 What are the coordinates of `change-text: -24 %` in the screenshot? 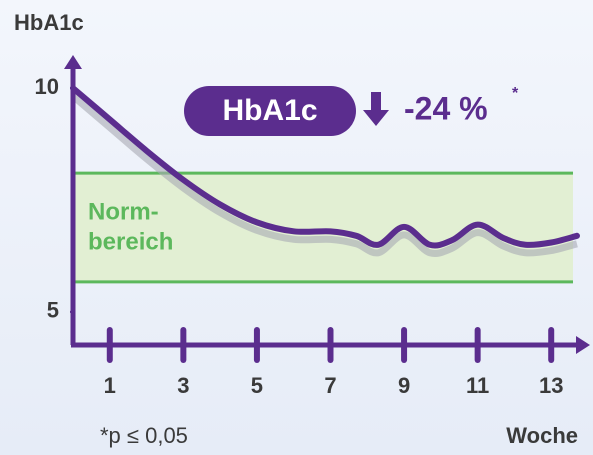 It's located at (446, 108).